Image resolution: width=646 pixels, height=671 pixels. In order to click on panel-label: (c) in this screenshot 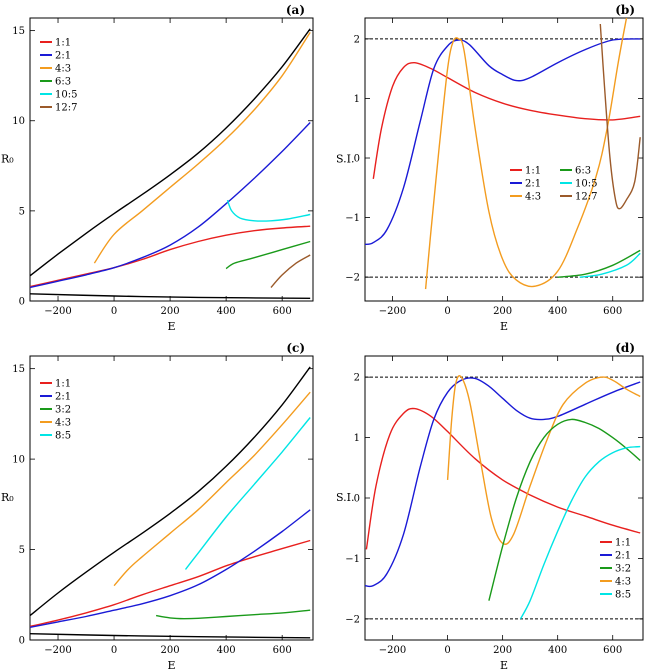, I will do `click(295, 348)`.